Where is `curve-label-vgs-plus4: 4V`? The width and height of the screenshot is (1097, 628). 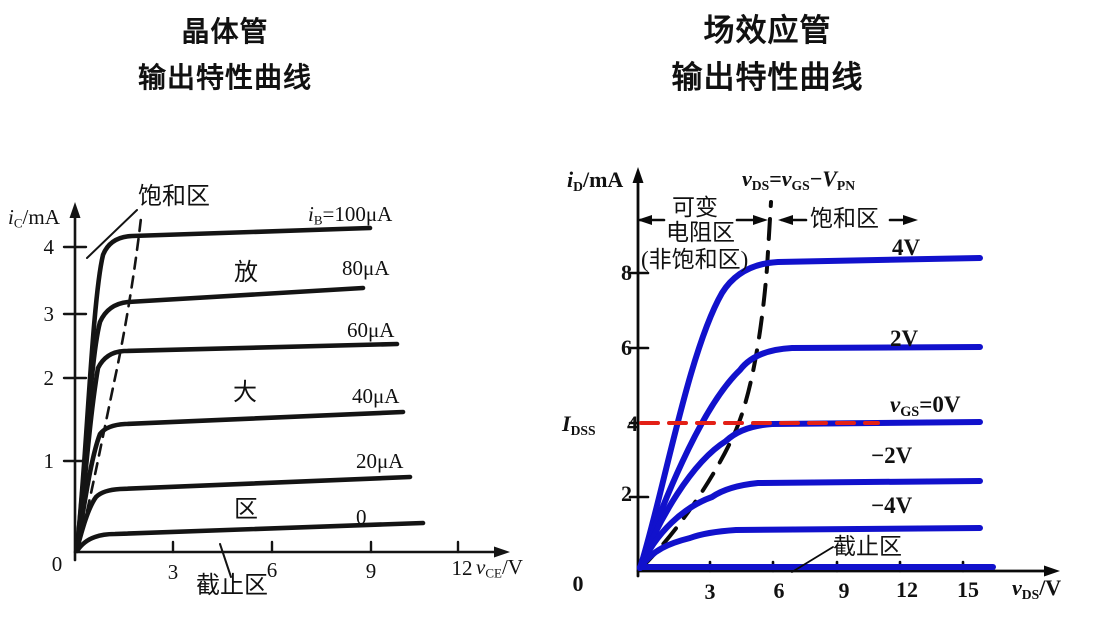 curve-label-vgs-plus4: 4V is located at coordinates (906, 247).